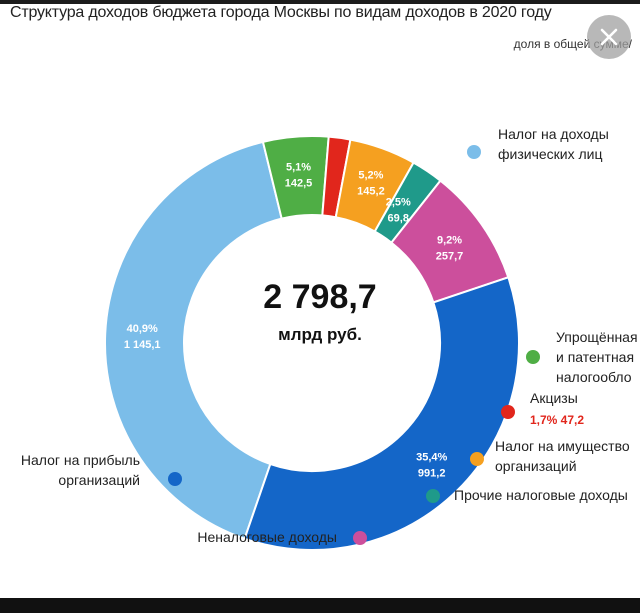 This screenshot has width=640, height=613. What do you see at coordinates (554, 398) in the screenshot?
I see `legend-label: Акцизы` at bounding box center [554, 398].